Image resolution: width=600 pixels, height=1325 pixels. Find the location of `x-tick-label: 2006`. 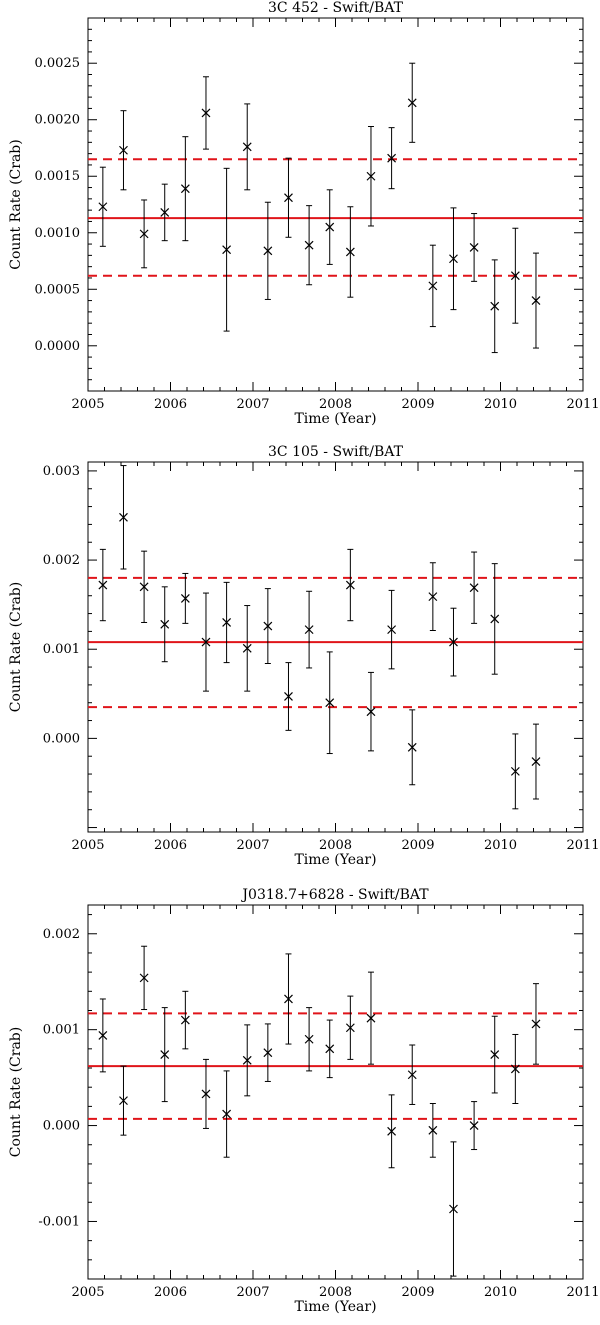

x-tick-label: 2006 is located at coordinates (170, 845).